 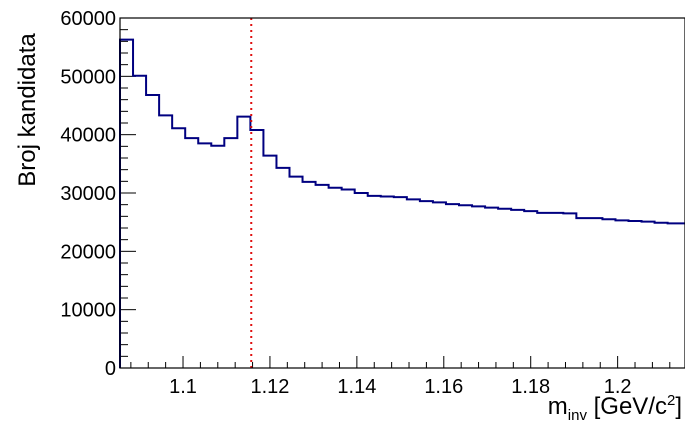 What do you see at coordinates (88, 136) in the screenshot?
I see `y-tick-label: 40000` at bounding box center [88, 136].